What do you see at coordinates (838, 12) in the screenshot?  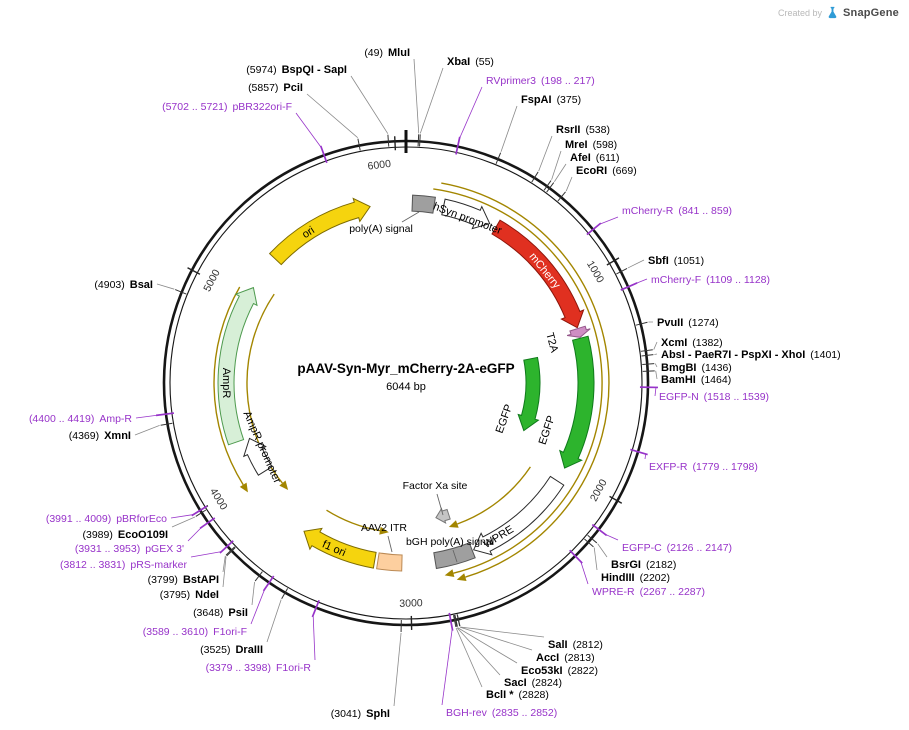 I see `snapgene-credit: Created by SnapGene` at bounding box center [838, 12].